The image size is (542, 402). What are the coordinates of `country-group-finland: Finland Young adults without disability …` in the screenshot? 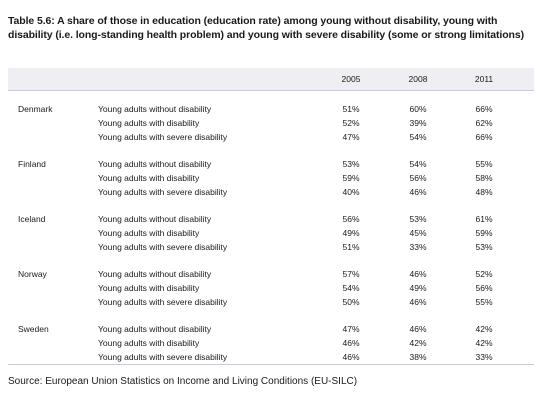 It's located at (271, 178).